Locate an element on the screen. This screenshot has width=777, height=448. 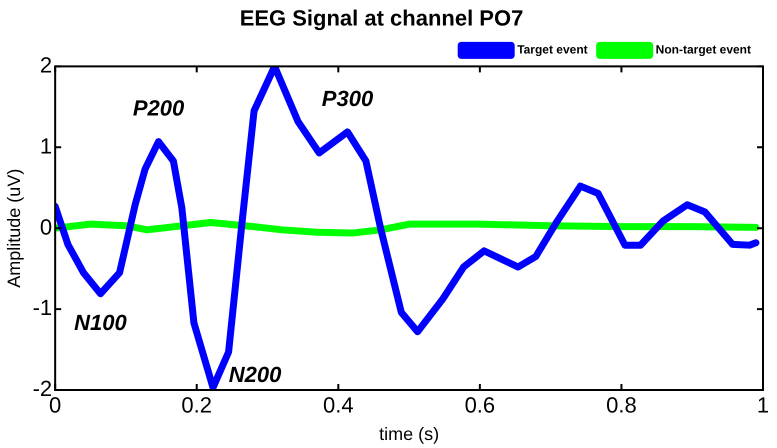
legend-label: Non-target event is located at coordinates (704, 49).